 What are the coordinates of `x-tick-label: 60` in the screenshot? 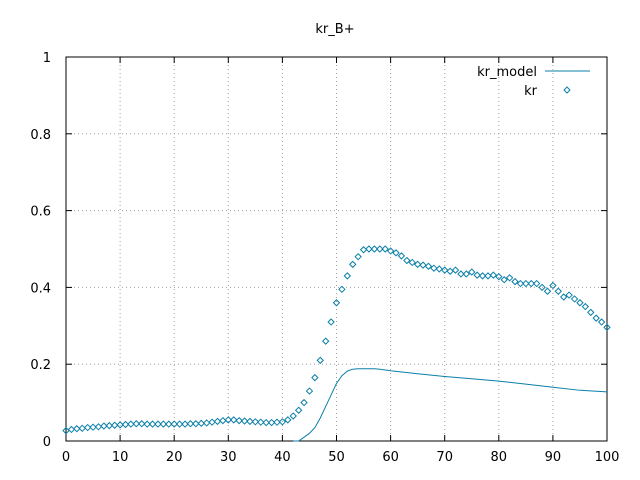 It's located at (390, 457).